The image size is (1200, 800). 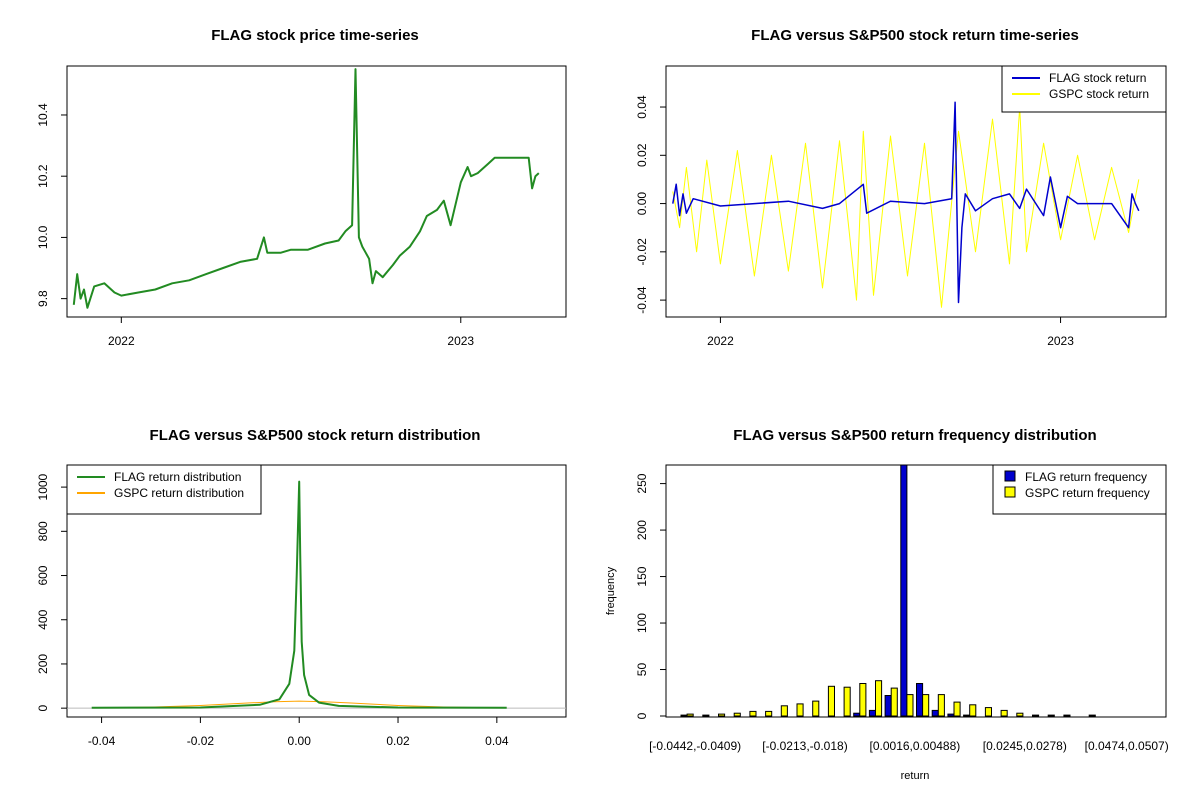 What do you see at coordinates (43, 176) in the screenshot?
I see `y-tick-label: 10.2` at bounding box center [43, 176].